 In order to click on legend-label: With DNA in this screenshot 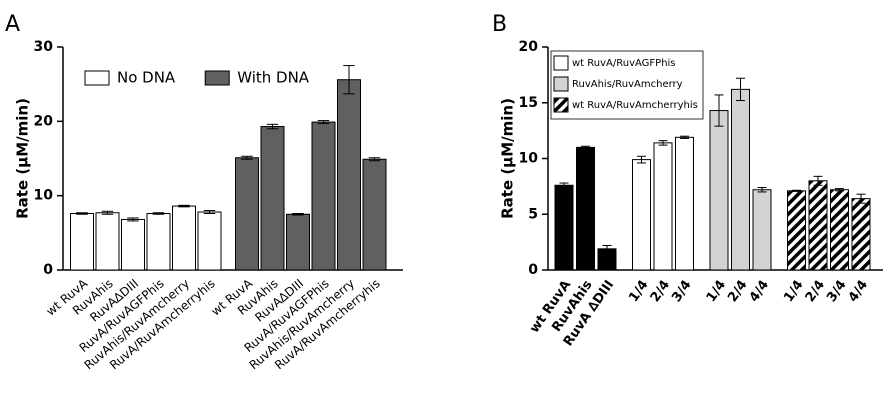, I will do `click(273, 78)`.